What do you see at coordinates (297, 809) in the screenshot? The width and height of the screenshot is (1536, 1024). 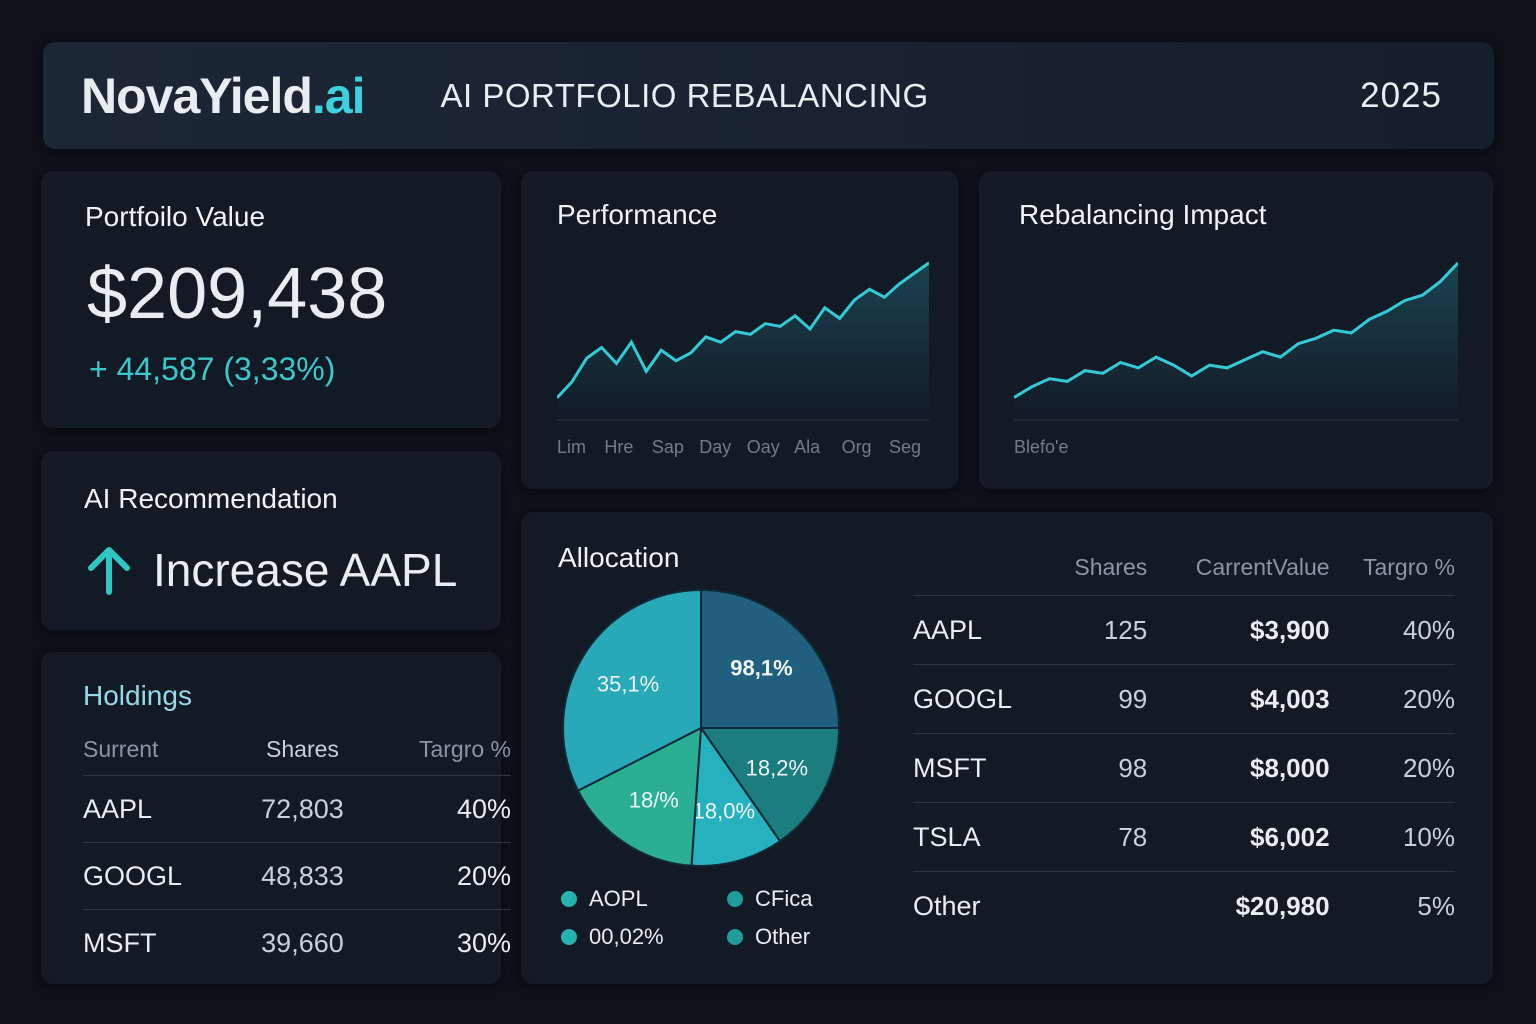 I see `table-row: AAPL 72,803 40%` at bounding box center [297, 809].